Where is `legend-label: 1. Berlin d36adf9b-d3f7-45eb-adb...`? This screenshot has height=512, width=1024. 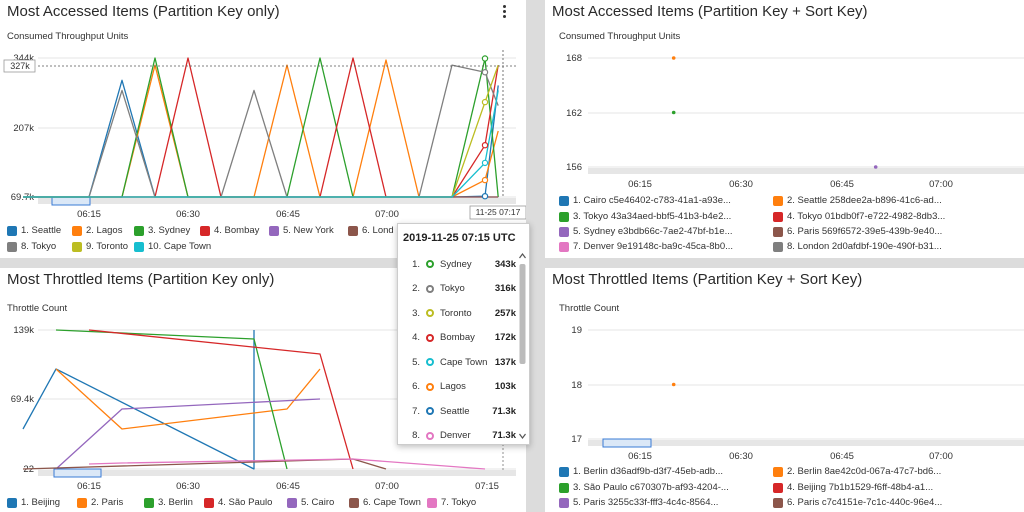 legend-label: 1. Berlin d36adf9b-d3f7-45eb-adb... is located at coordinates (648, 471).